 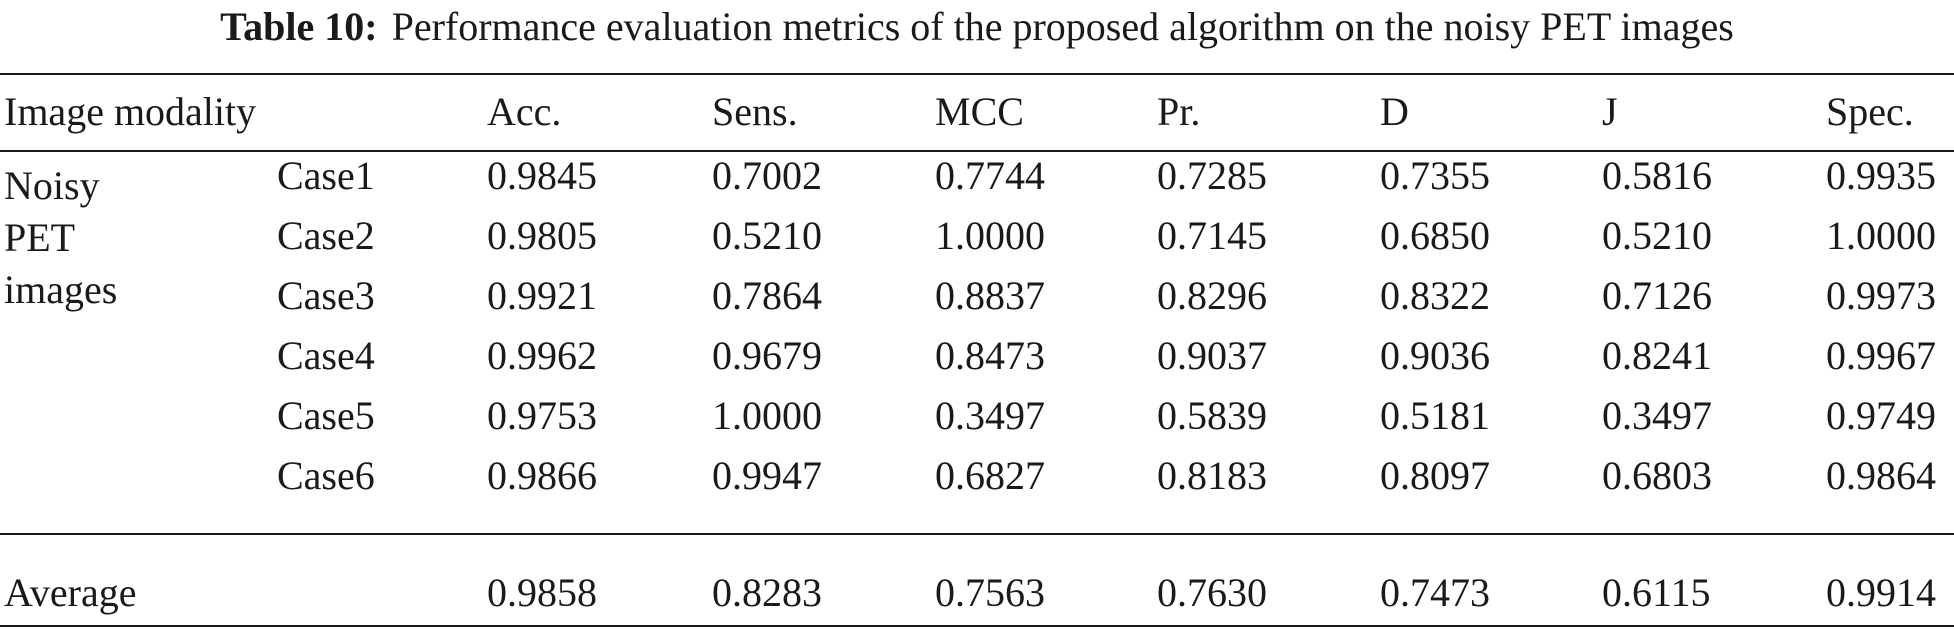 What do you see at coordinates (542, 295) in the screenshot?
I see `table-cell: 0.9921` at bounding box center [542, 295].